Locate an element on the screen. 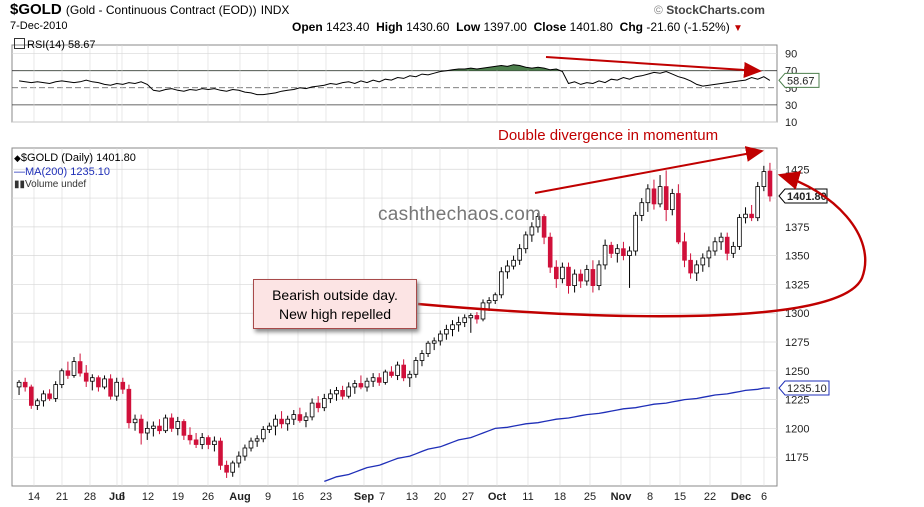 The width and height of the screenshot is (924, 507). x-tick-label: 11 is located at coordinates (527, 497).